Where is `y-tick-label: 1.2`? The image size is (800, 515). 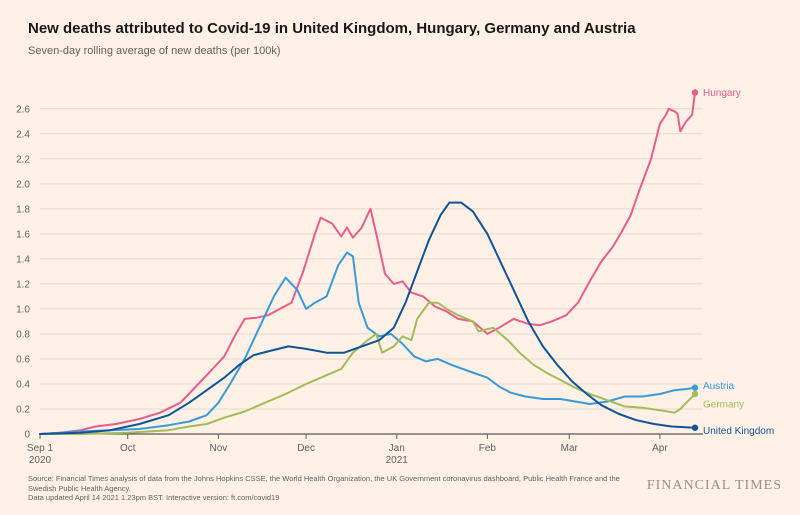 y-tick-label: 1.2 is located at coordinates (23, 284).